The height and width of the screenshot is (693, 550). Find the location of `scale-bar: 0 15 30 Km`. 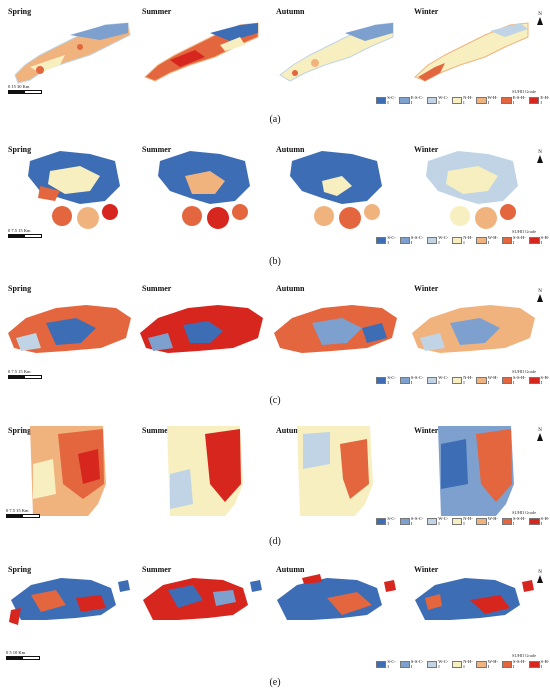

scale-bar: 0 15 30 Km is located at coordinates (25, 89).